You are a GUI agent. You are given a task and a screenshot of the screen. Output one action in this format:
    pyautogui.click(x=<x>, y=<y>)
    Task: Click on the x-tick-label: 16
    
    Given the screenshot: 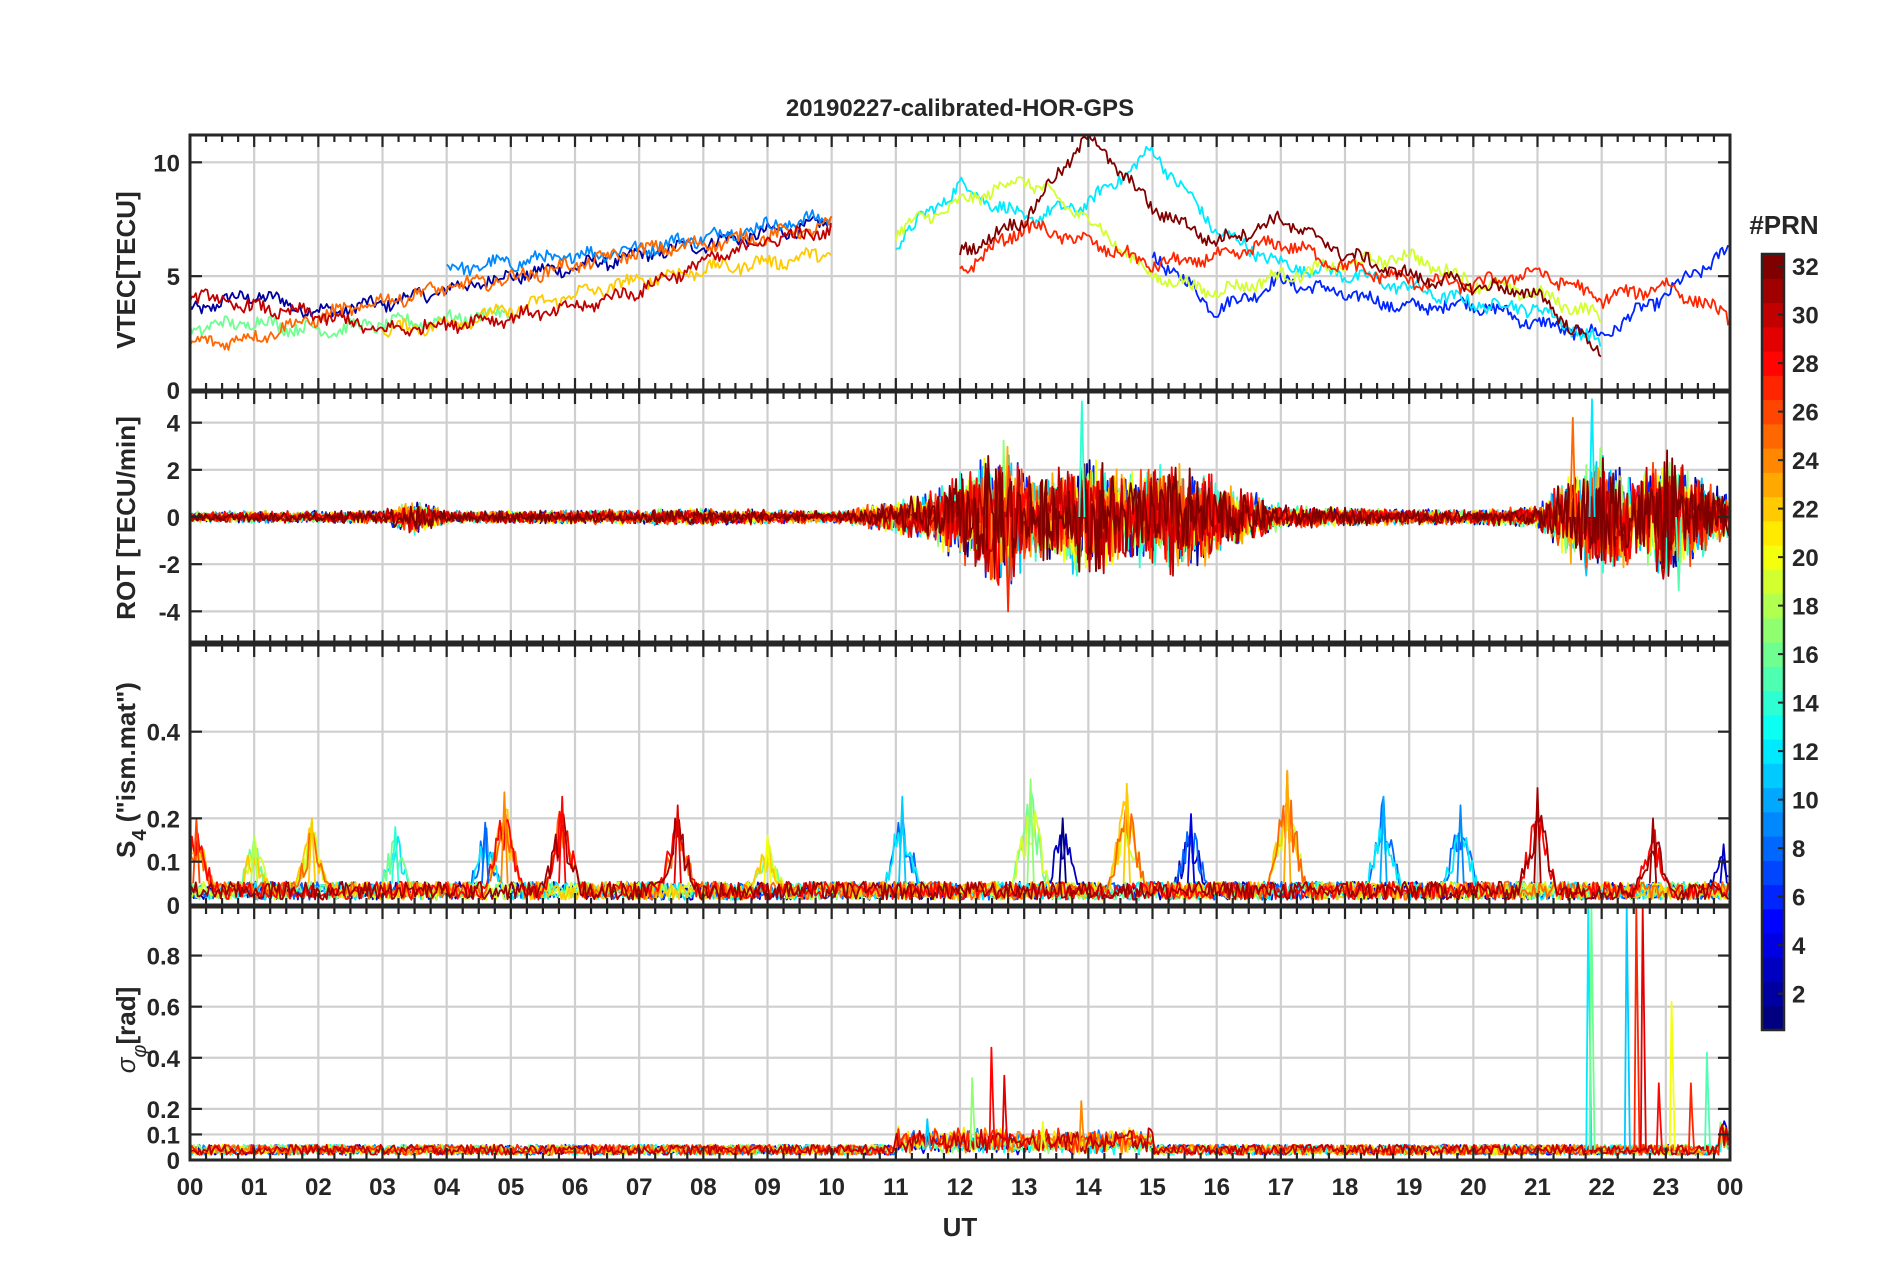 What is the action you would take?
    pyautogui.click(x=1216, y=1187)
    